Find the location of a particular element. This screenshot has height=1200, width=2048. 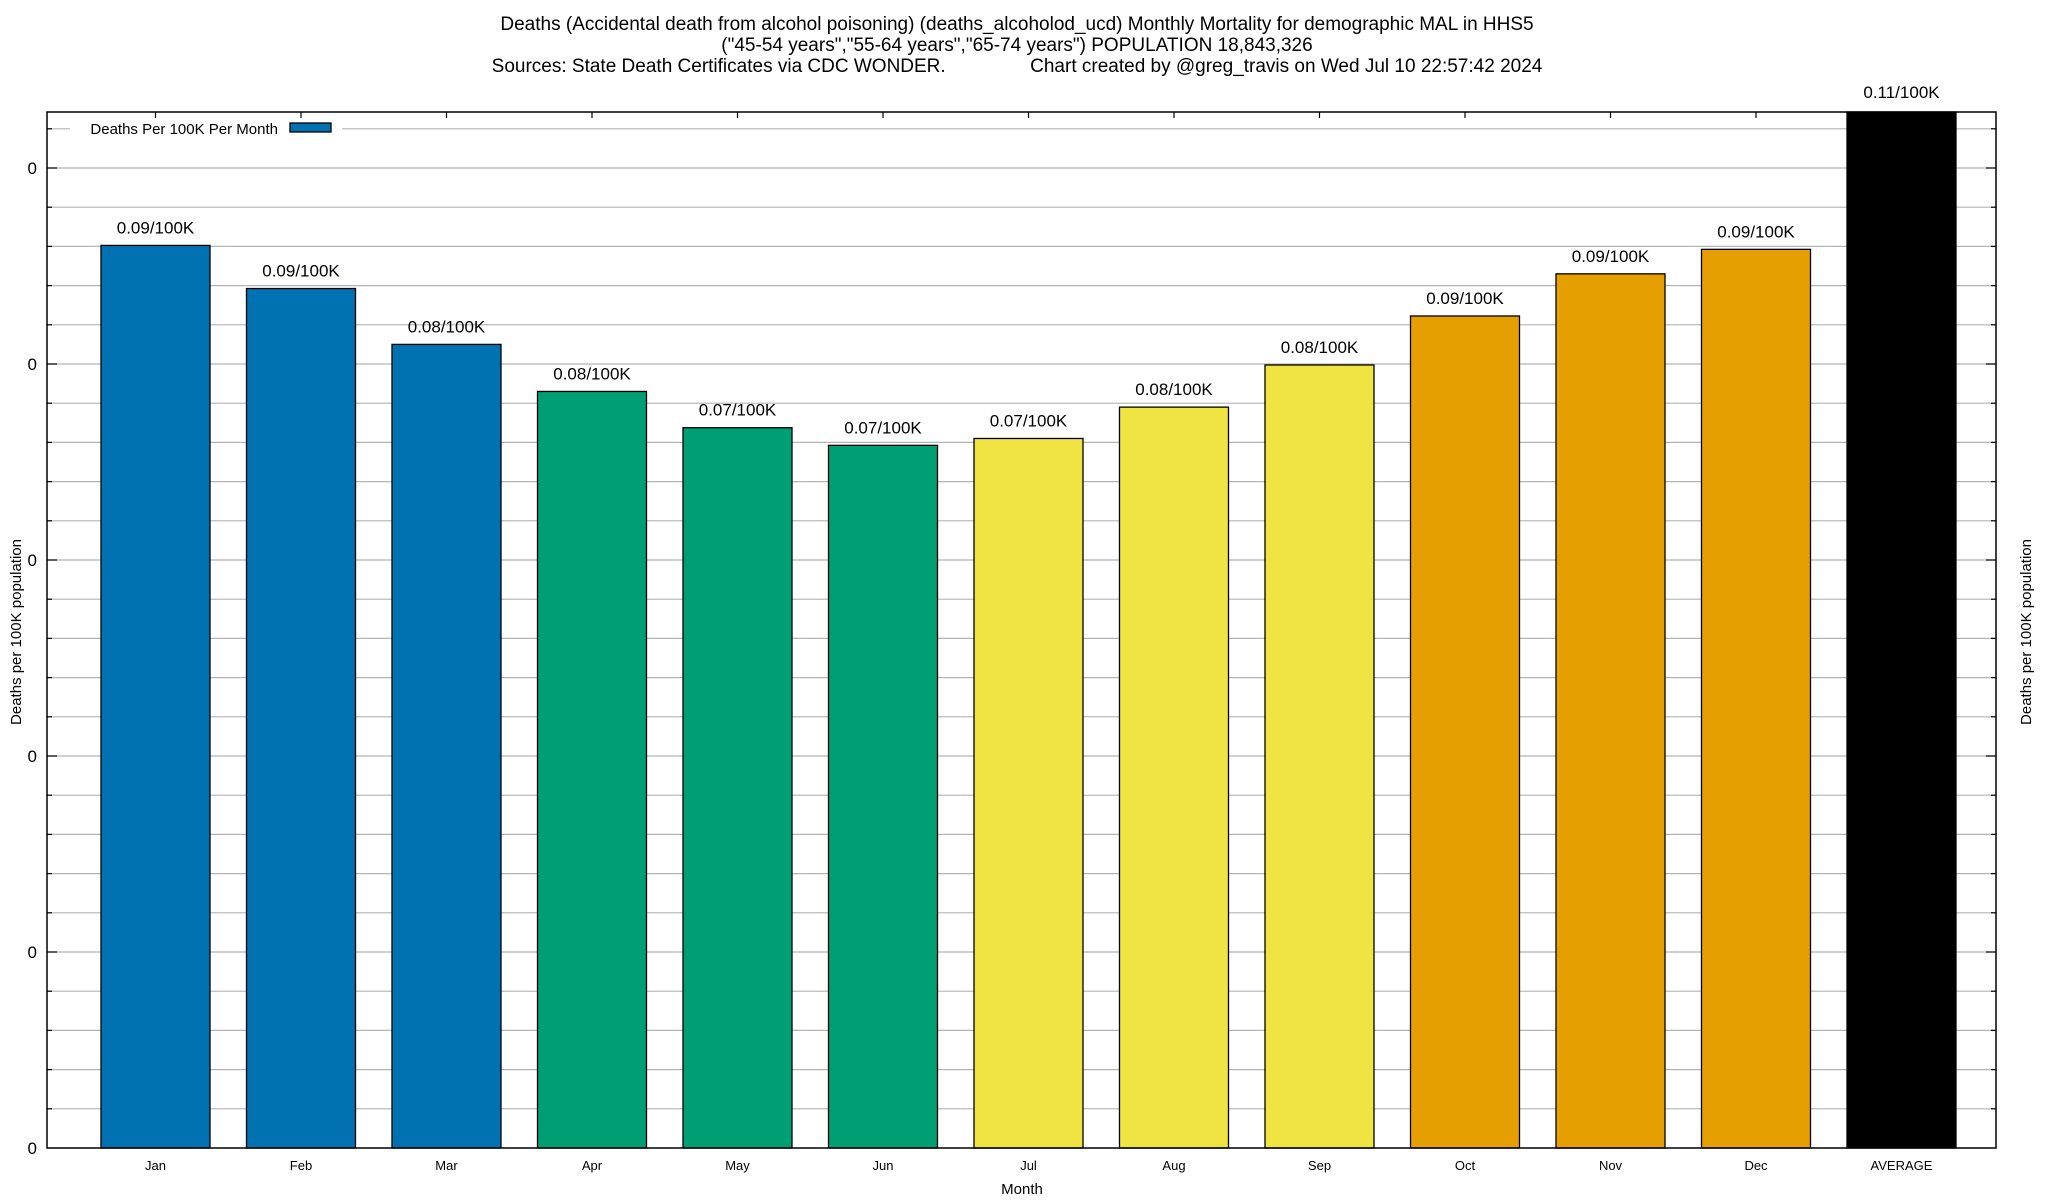

x-tick-label: Apr is located at coordinates (592, 1165).